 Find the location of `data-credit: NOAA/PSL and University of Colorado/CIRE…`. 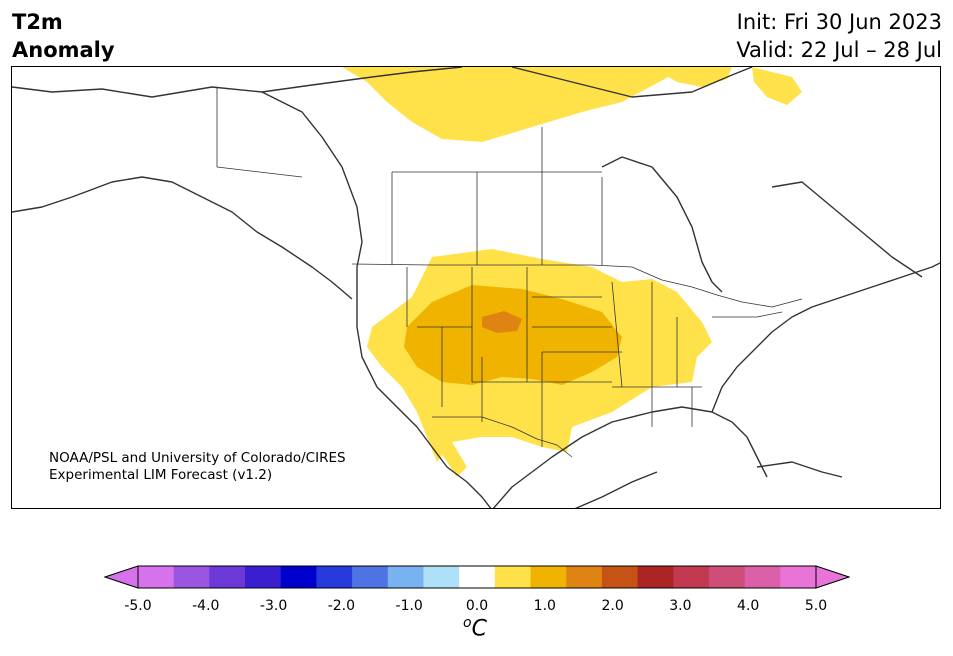

data-credit: NOAA/PSL and University of Colorado/CIRE… is located at coordinates (197, 467).